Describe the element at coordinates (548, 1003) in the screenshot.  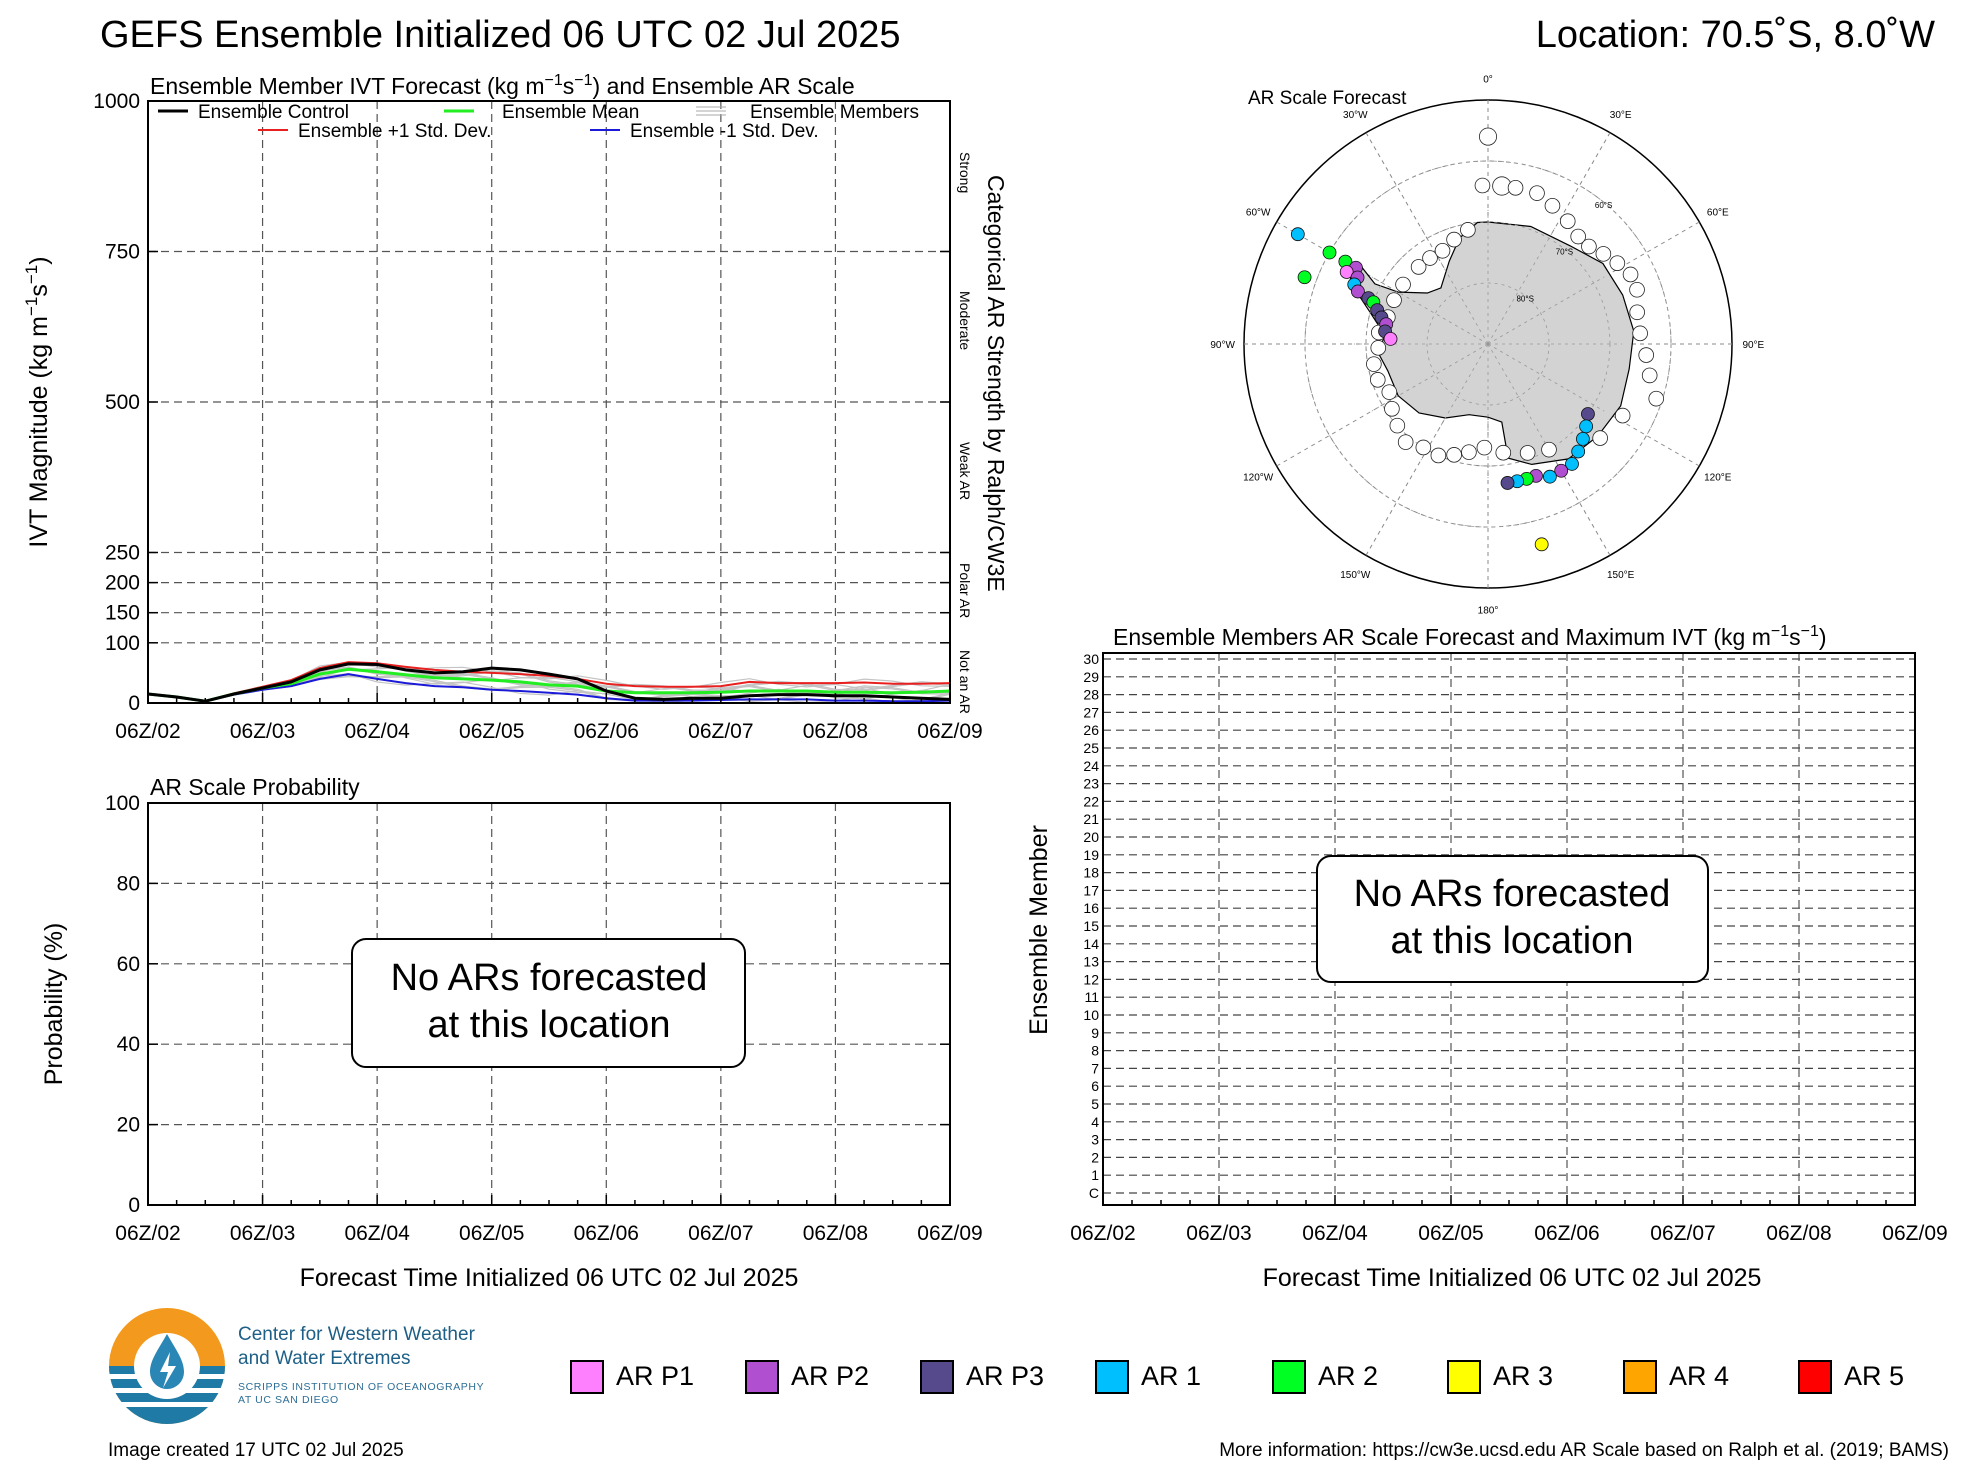
I see `prob-message-box` at that location.